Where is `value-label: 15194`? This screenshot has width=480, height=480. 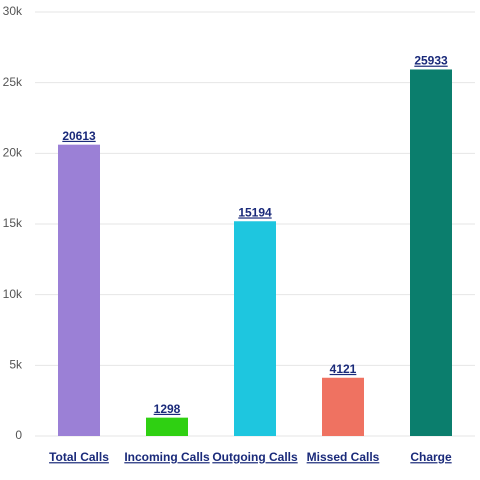 value-label: 15194 is located at coordinates (255, 212).